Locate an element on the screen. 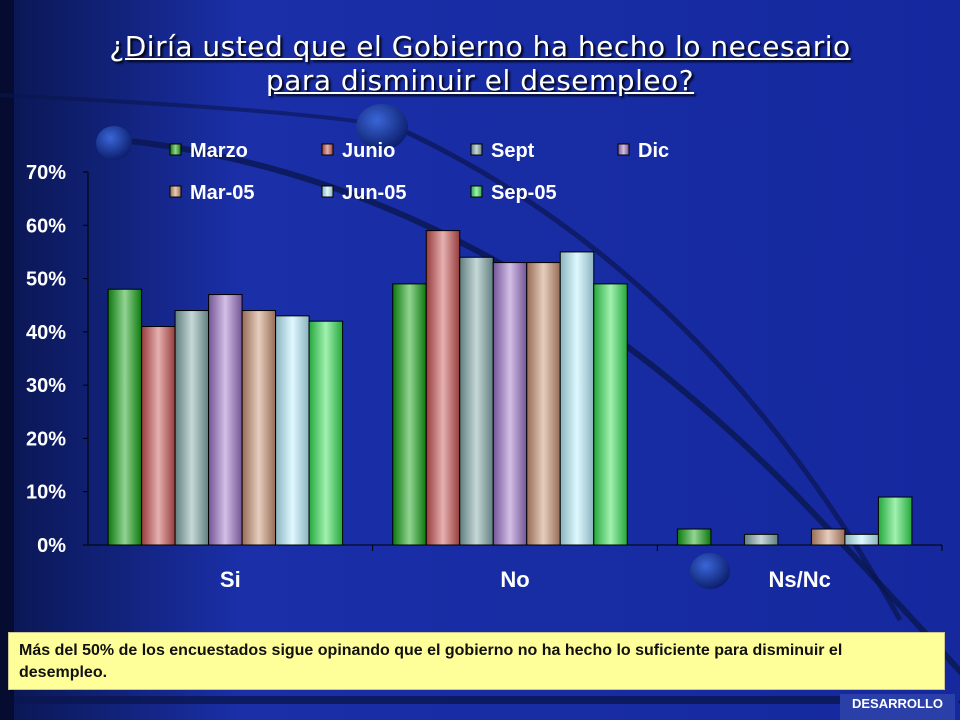 This screenshot has width=960, height=720. bar-marzo-si is located at coordinates (125, 417).